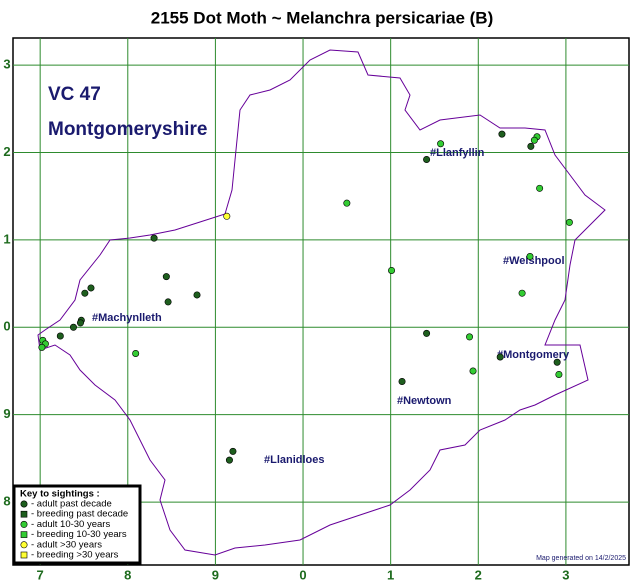 This screenshot has height=586, width=644. Describe the element at coordinates (79, 514) in the screenshot. I see `key-label: - breeding past decade` at that location.